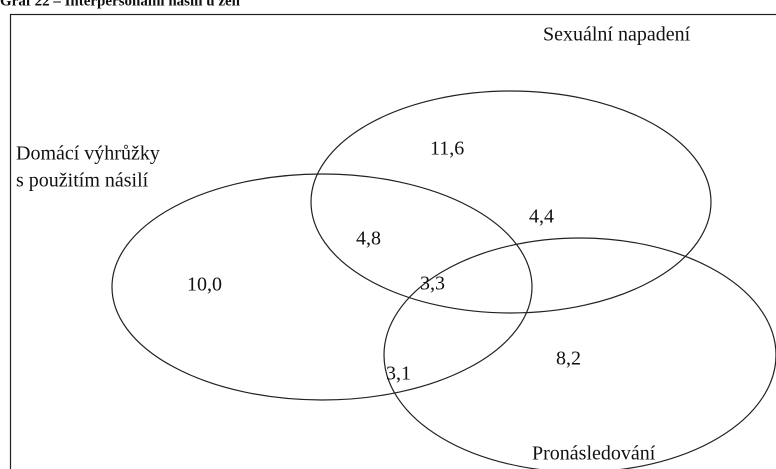 This screenshot has width=776, height=469. I want to click on set-label: Sexuální napadení, so click(617, 35).